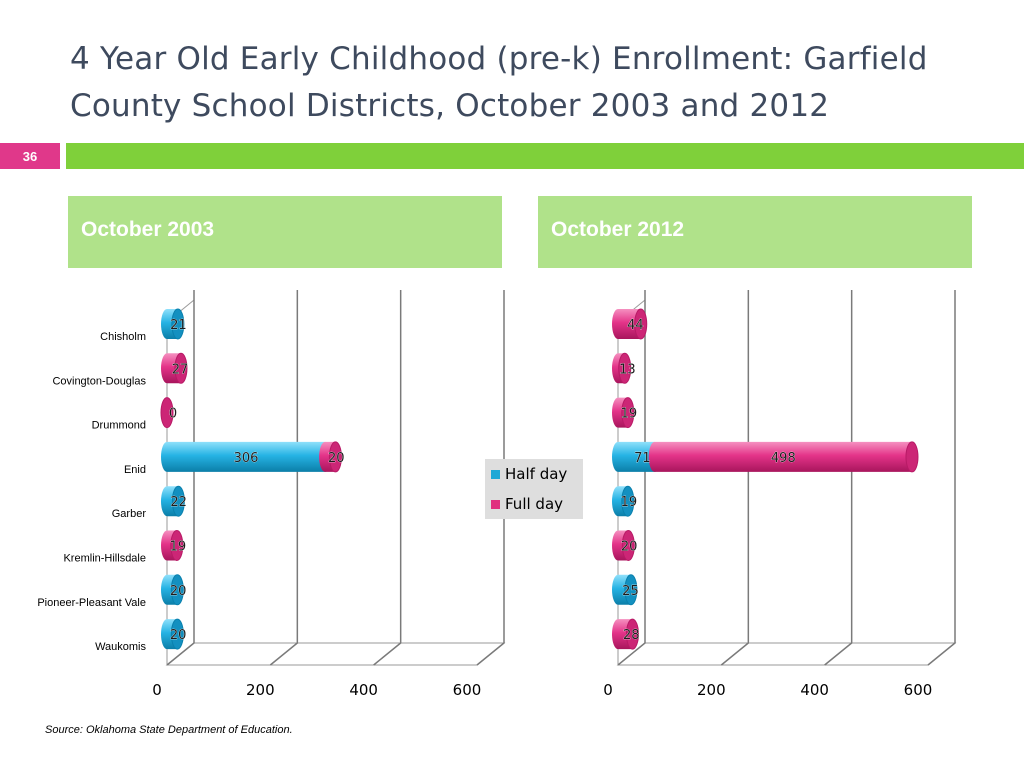 This screenshot has height=768, width=1024. What do you see at coordinates (260, 690) in the screenshot?
I see `x-tick-label-2003-200: 200` at bounding box center [260, 690].